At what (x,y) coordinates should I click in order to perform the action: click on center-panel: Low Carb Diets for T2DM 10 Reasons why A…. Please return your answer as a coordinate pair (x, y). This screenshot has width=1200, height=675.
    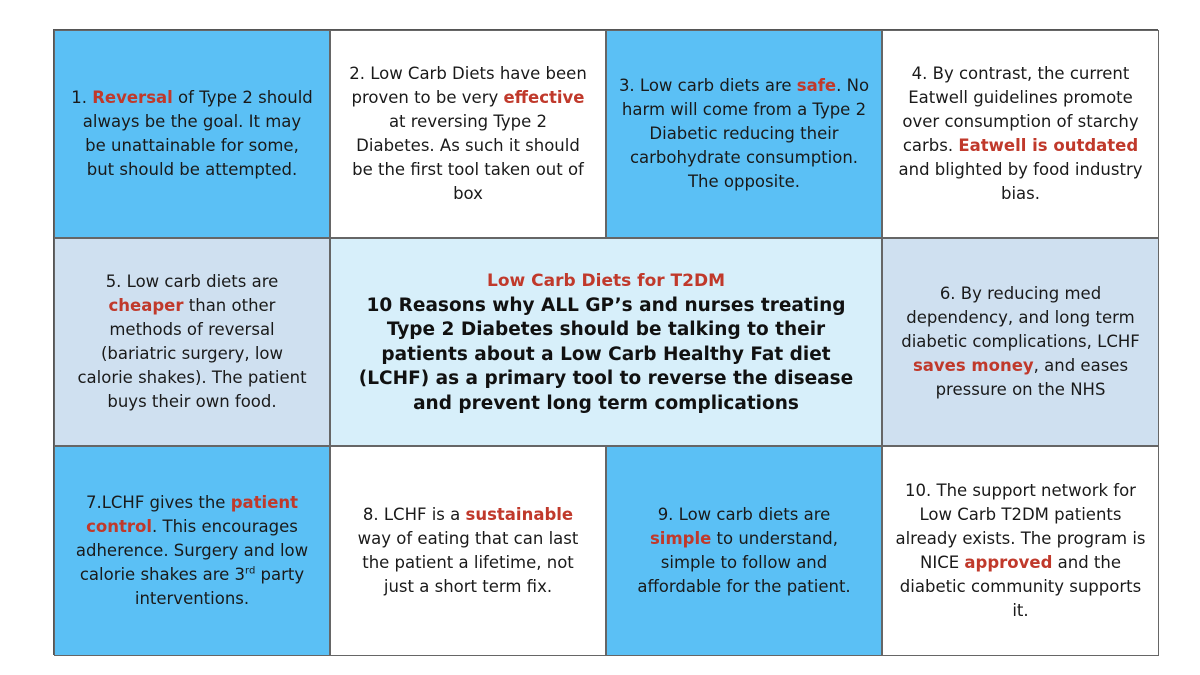
    Looking at the image, I should click on (606, 342).